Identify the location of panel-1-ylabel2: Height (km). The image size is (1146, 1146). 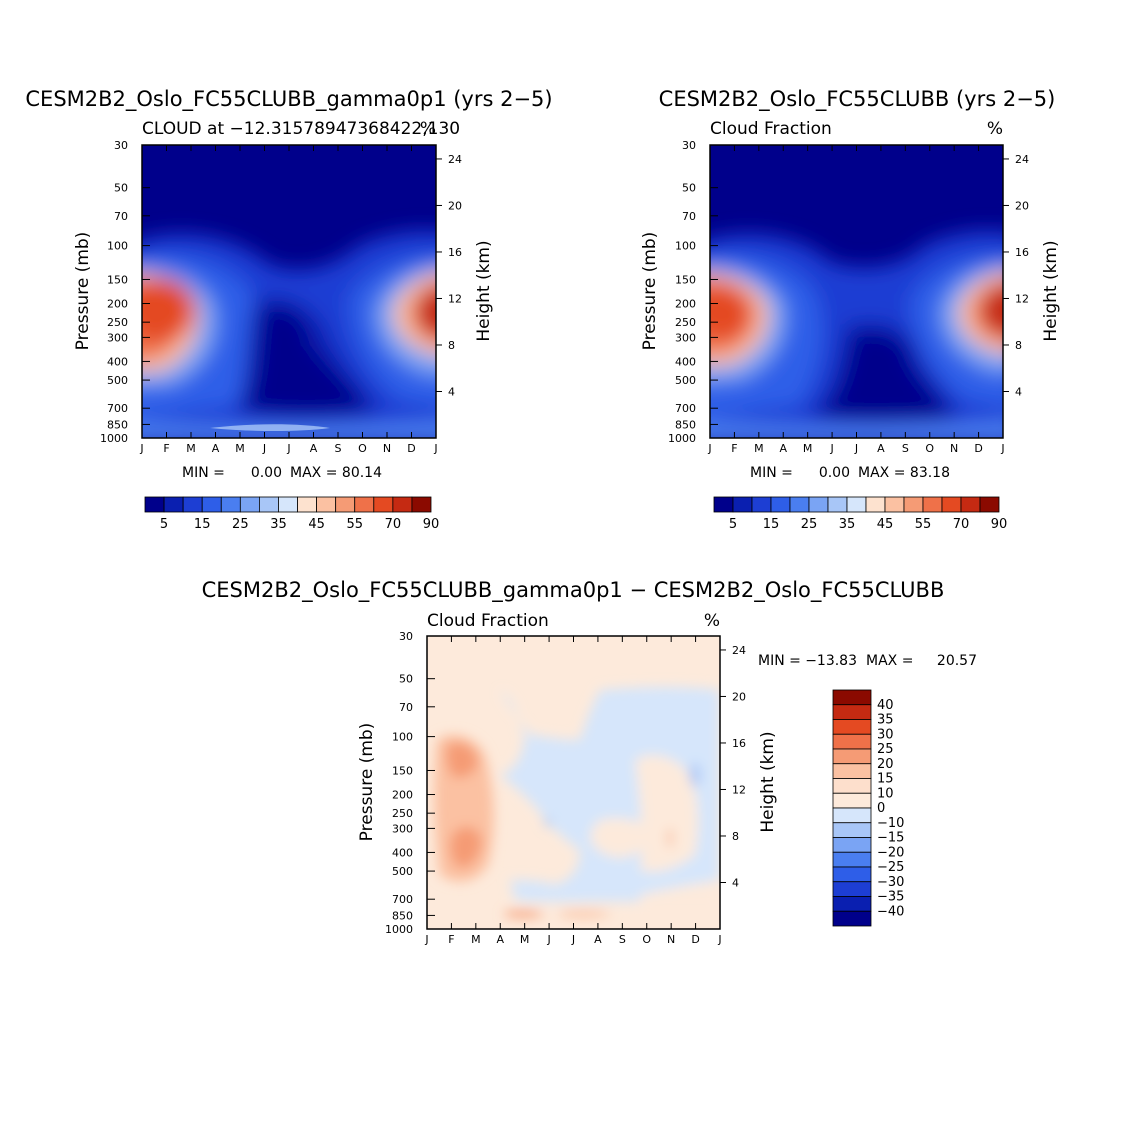
(484, 290).